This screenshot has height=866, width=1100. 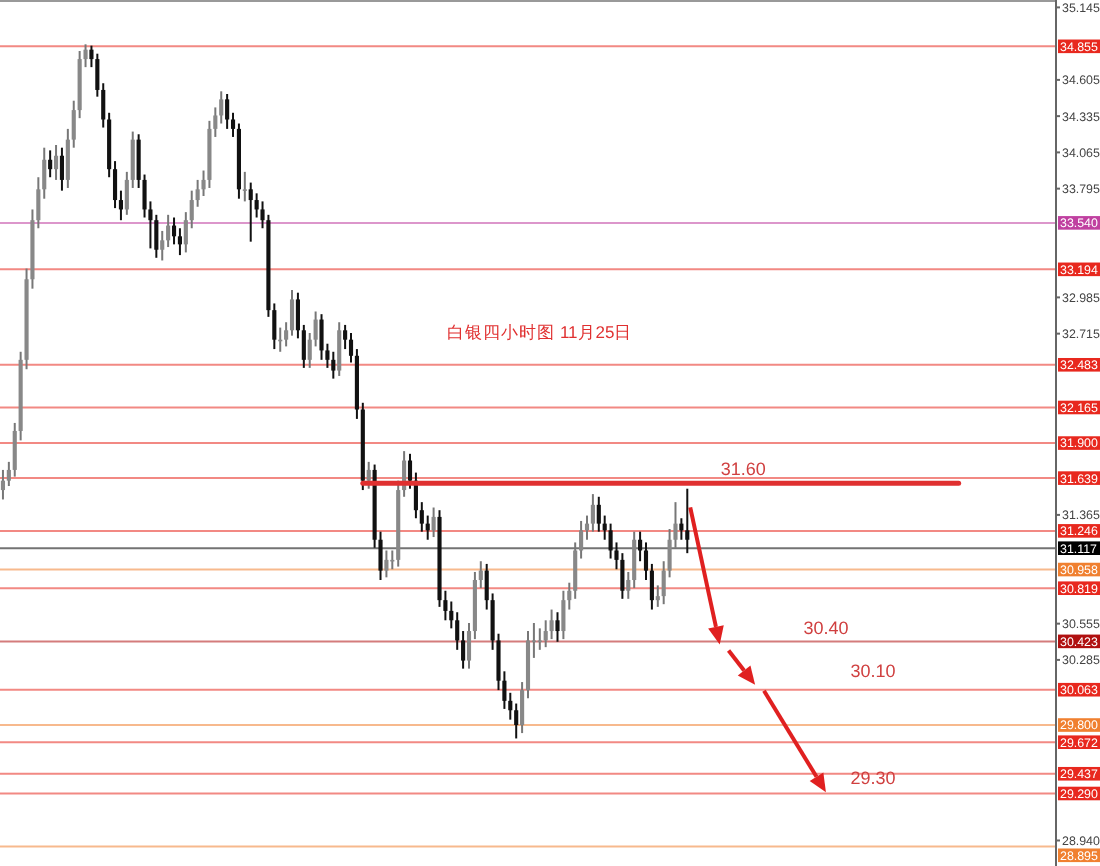 What do you see at coordinates (873, 670) in the screenshot?
I see `annotation: 30.10` at bounding box center [873, 670].